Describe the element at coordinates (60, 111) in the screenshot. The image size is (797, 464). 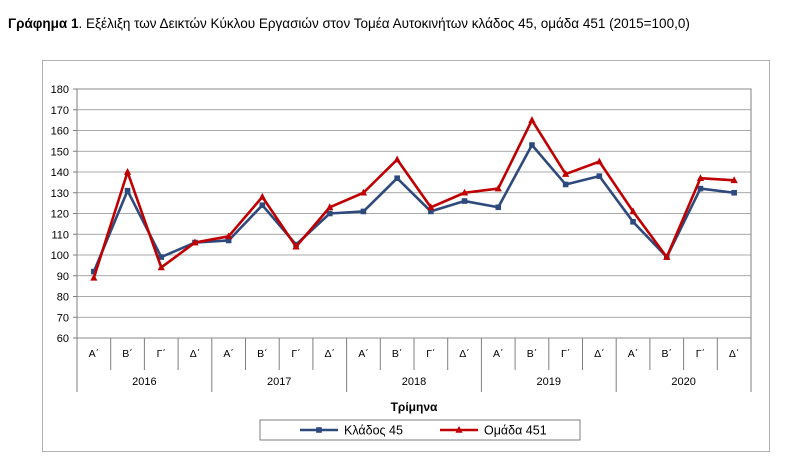
I see `y-tick-label: 170` at that location.